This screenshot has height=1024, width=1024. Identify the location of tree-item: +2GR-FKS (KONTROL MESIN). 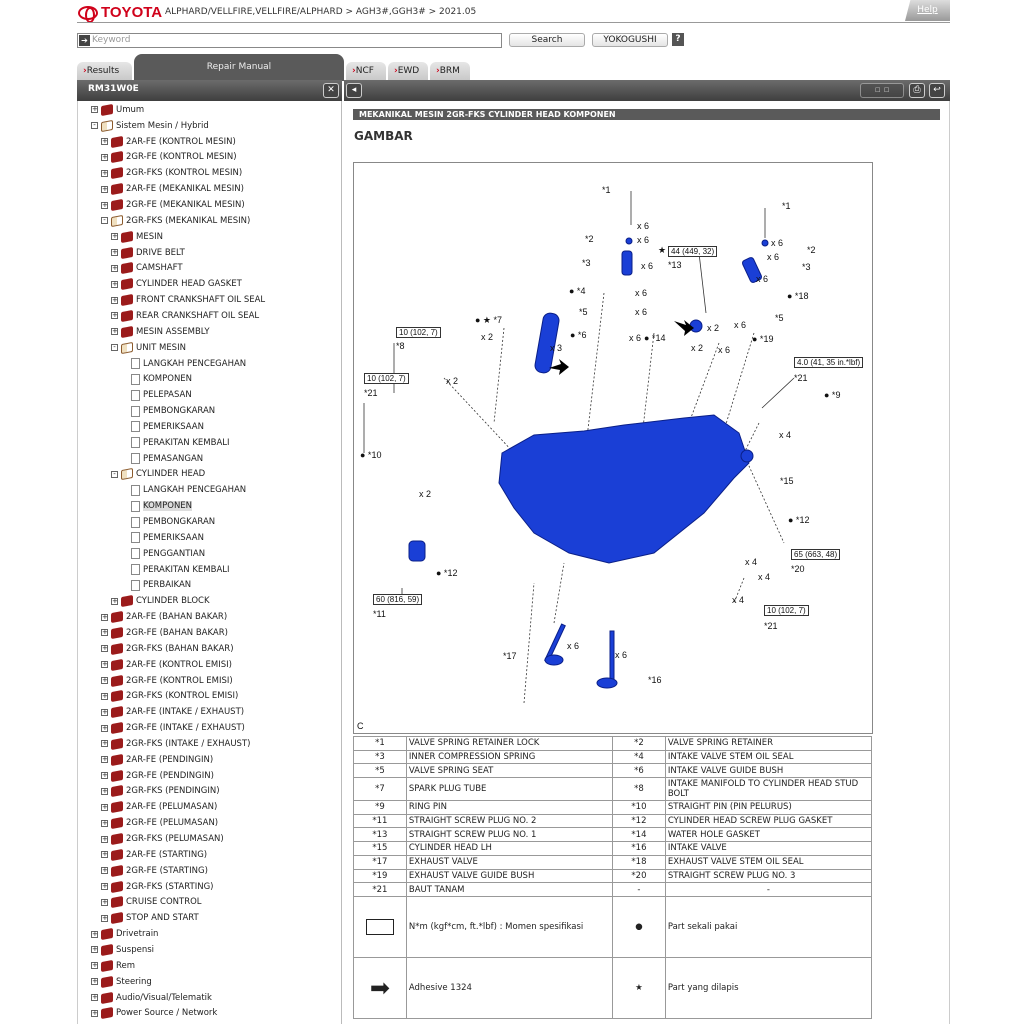
(171, 173).